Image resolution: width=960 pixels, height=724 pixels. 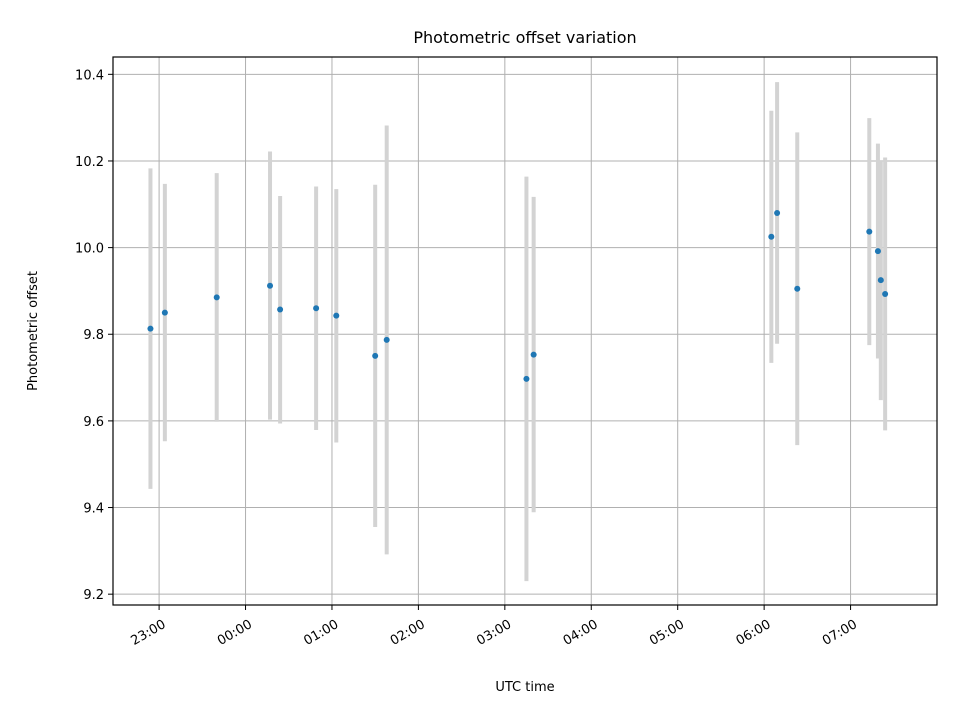 What do you see at coordinates (89, 162) in the screenshot?
I see `y-tick-label: 10.2` at bounding box center [89, 162].